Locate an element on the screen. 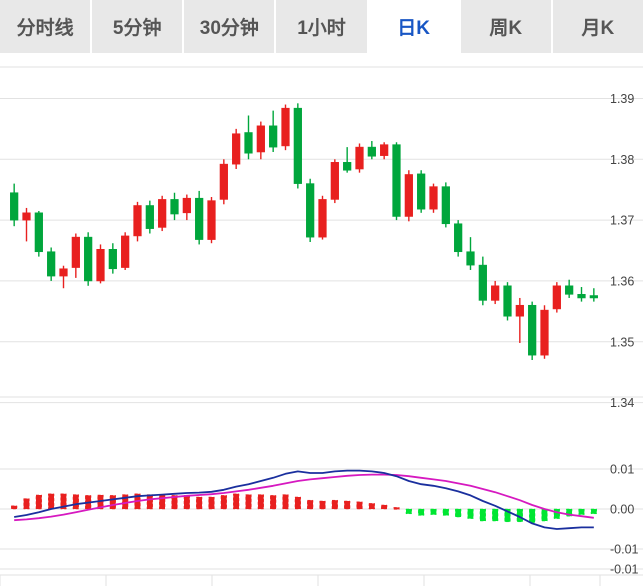  price-tick-label-1: 1.38 is located at coordinates (622, 160).